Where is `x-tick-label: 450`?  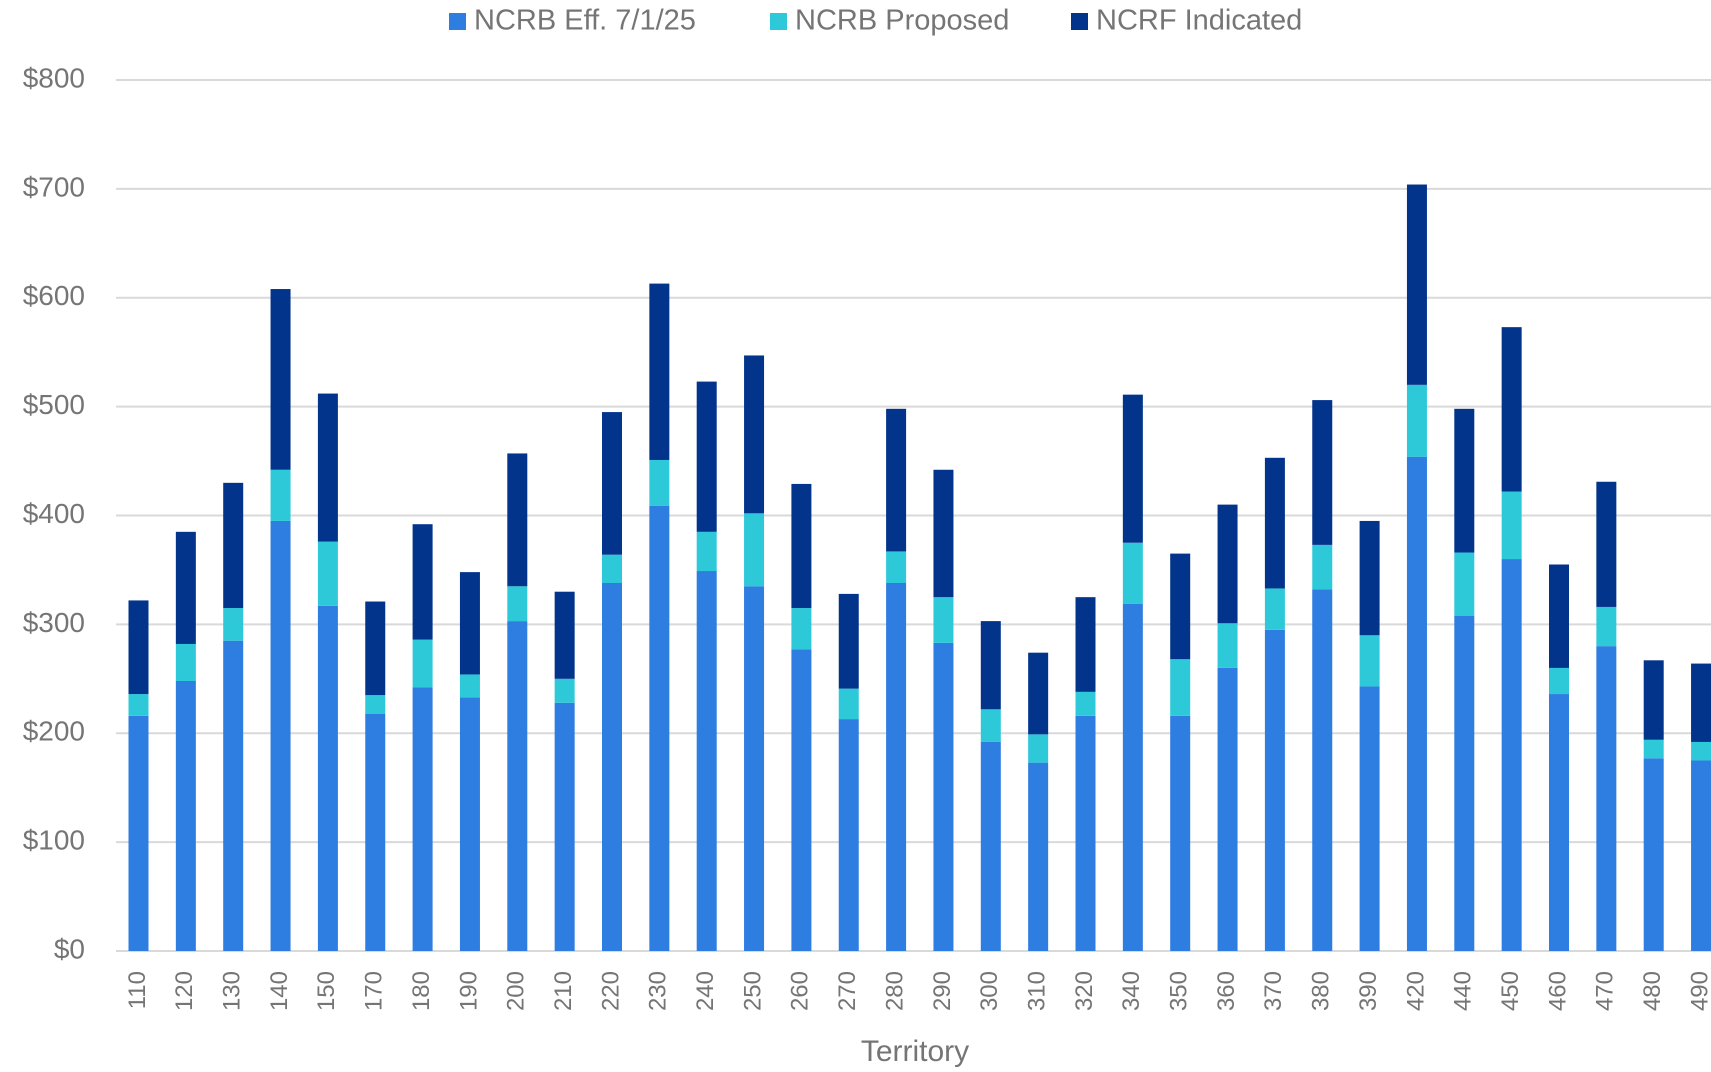
x-tick-label: 450 is located at coordinates (1510, 991).